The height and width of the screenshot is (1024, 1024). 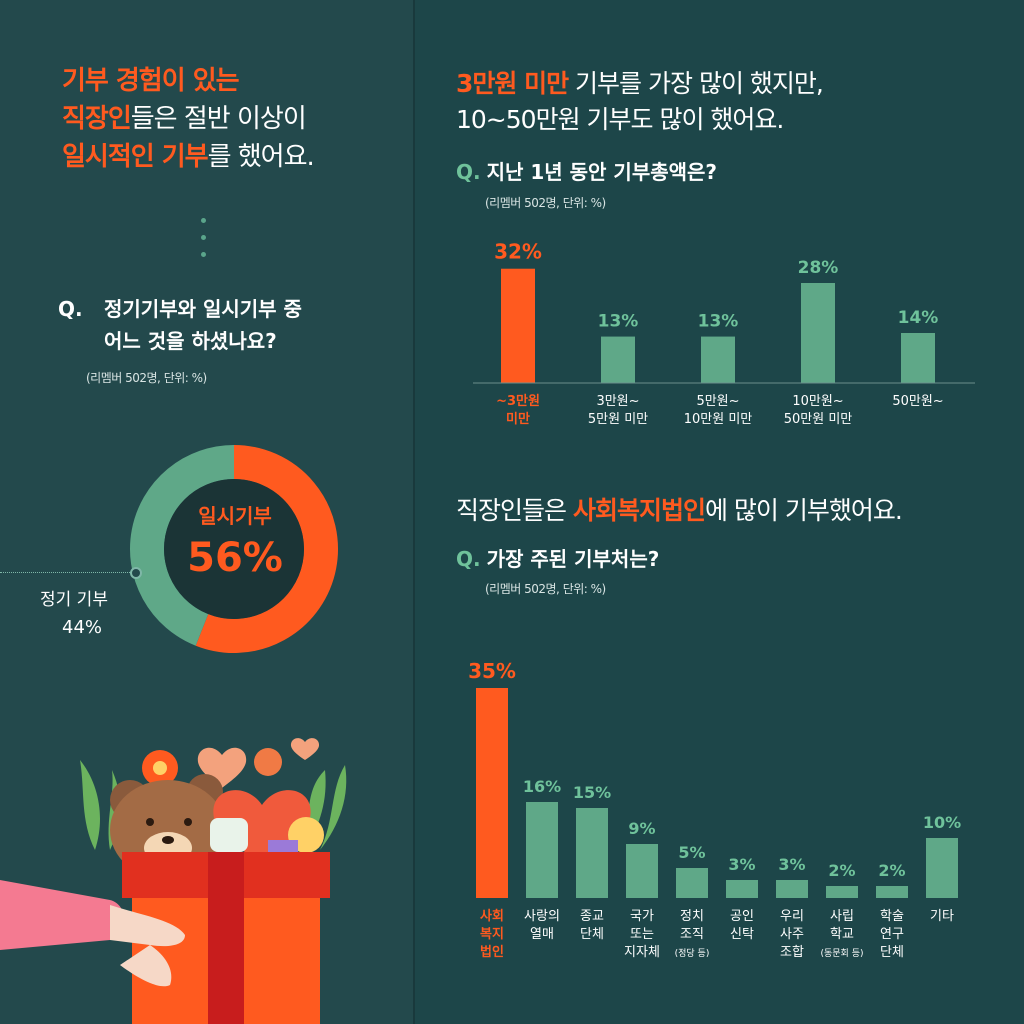 What do you see at coordinates (65, 572) in the screenshot?
I see `leader-line` at bounding box center [65, 572].